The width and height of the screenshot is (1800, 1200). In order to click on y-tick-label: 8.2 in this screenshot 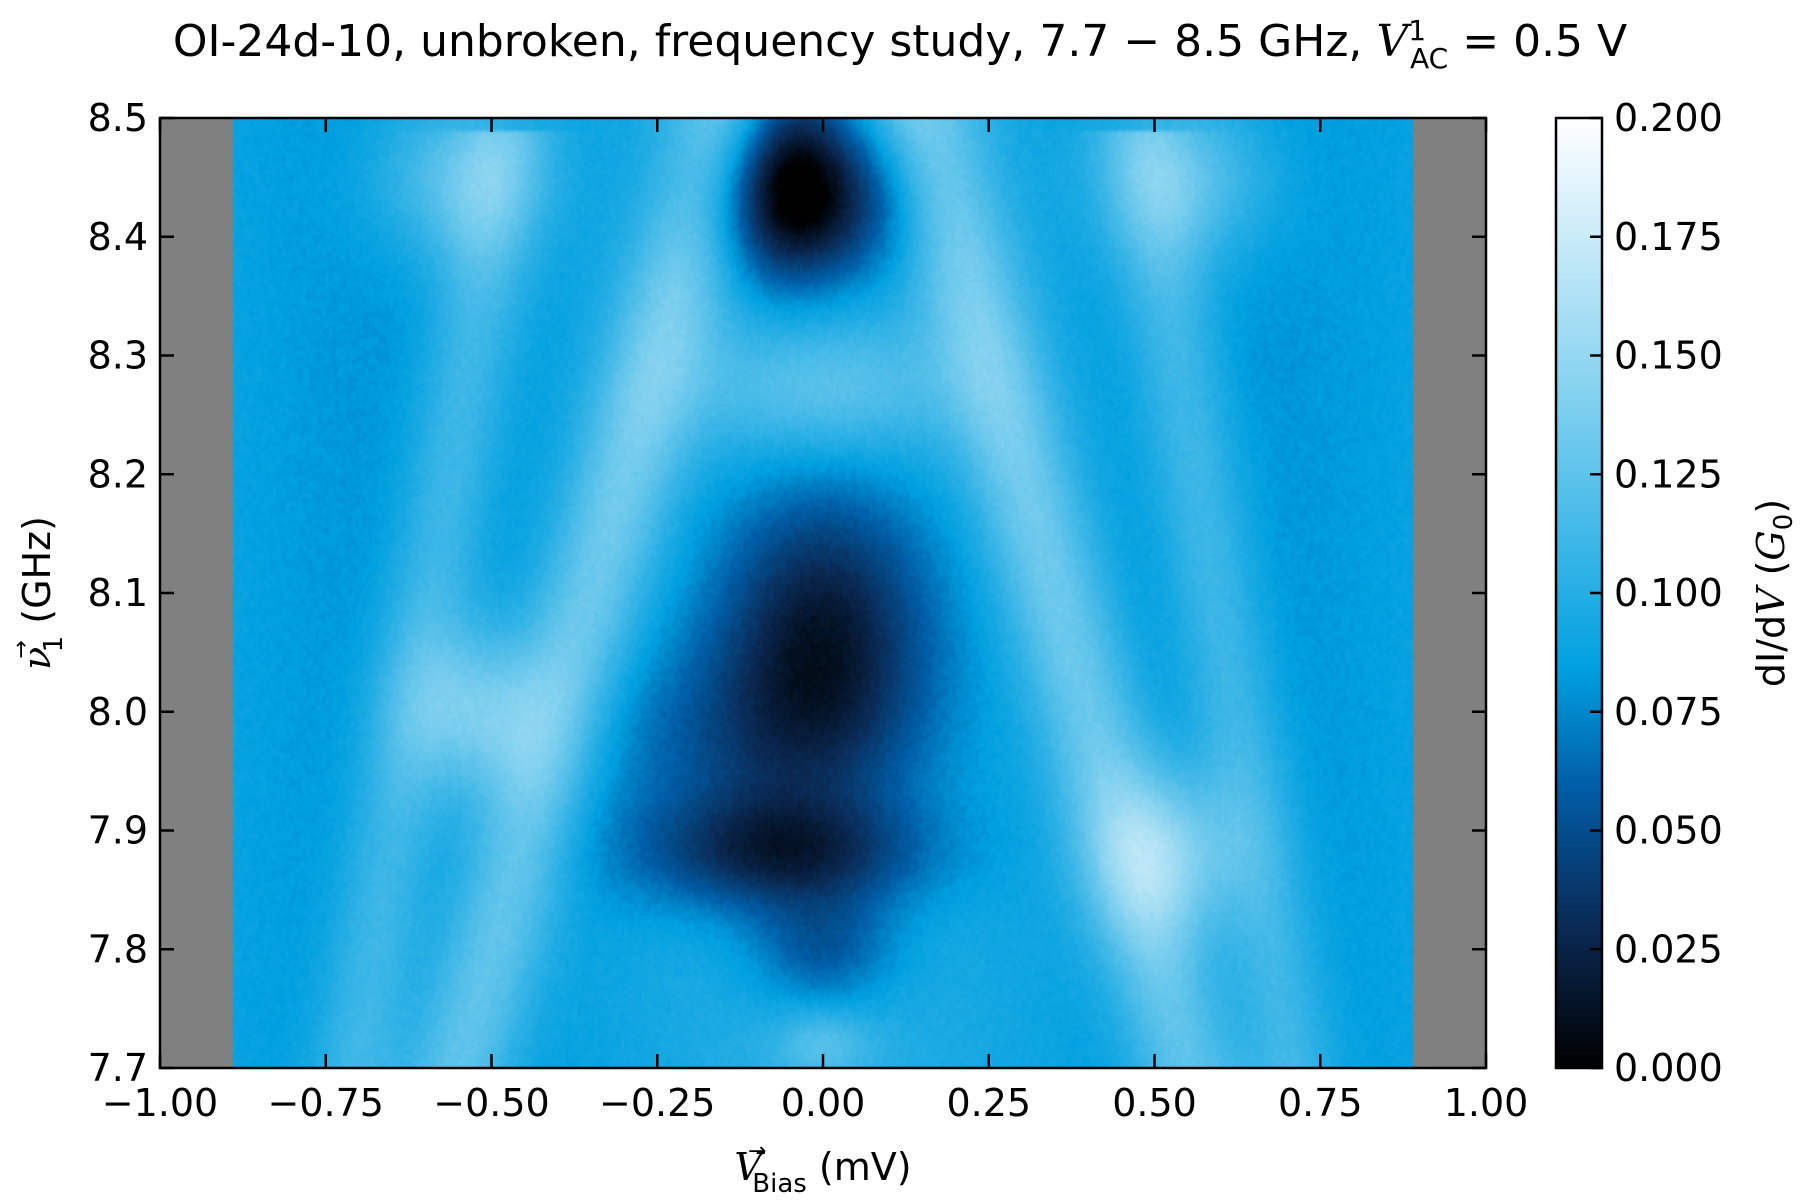, I will do `click(118, 474)`.